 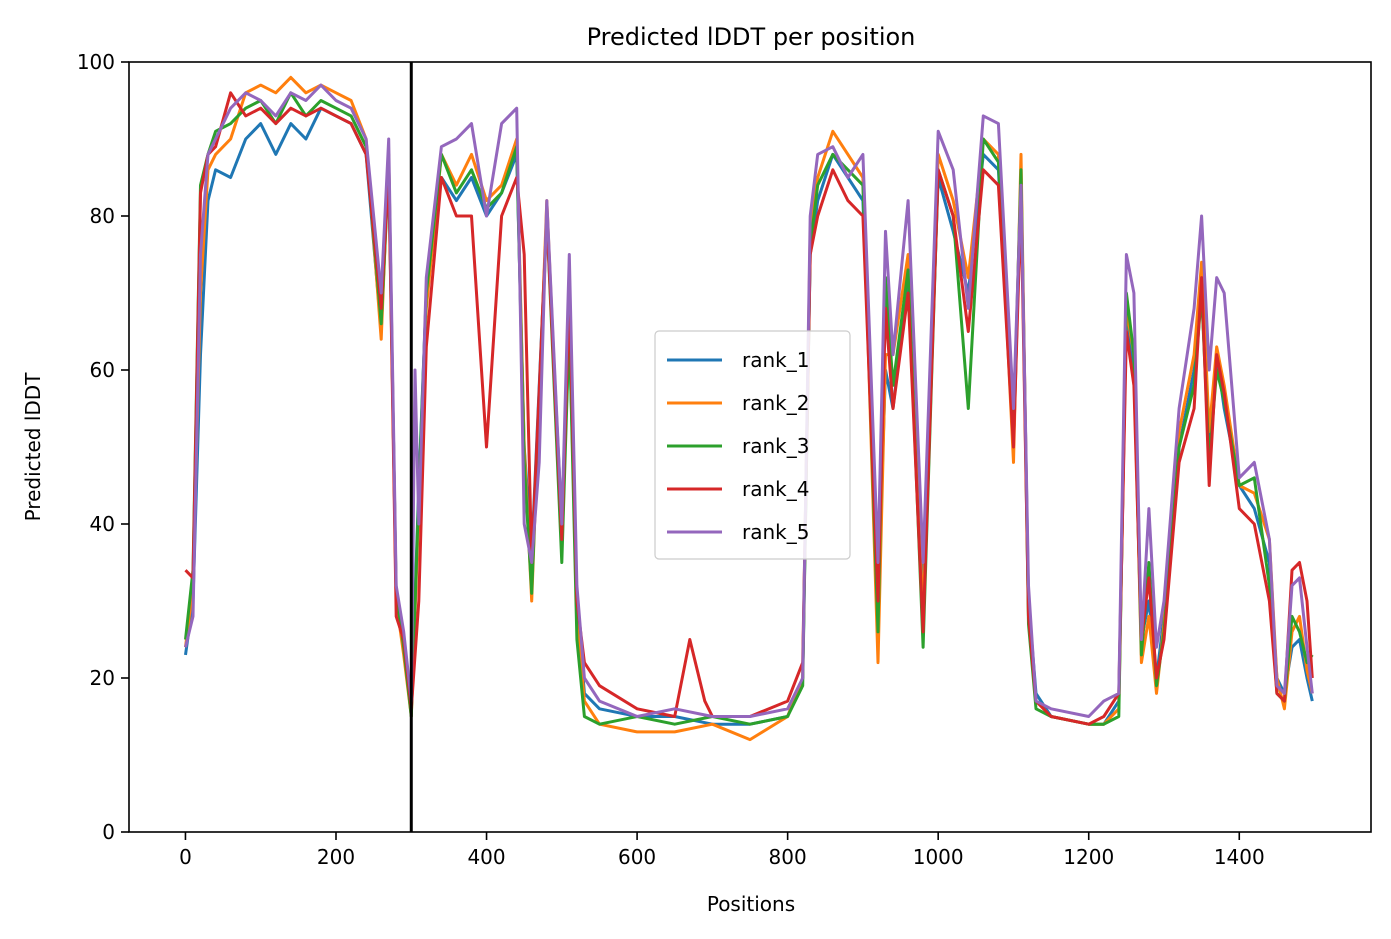 What do you see at coordinates (788, 857) in the screenshot?
I see `x-tick-label: 800` at bounding box center [788, 857].